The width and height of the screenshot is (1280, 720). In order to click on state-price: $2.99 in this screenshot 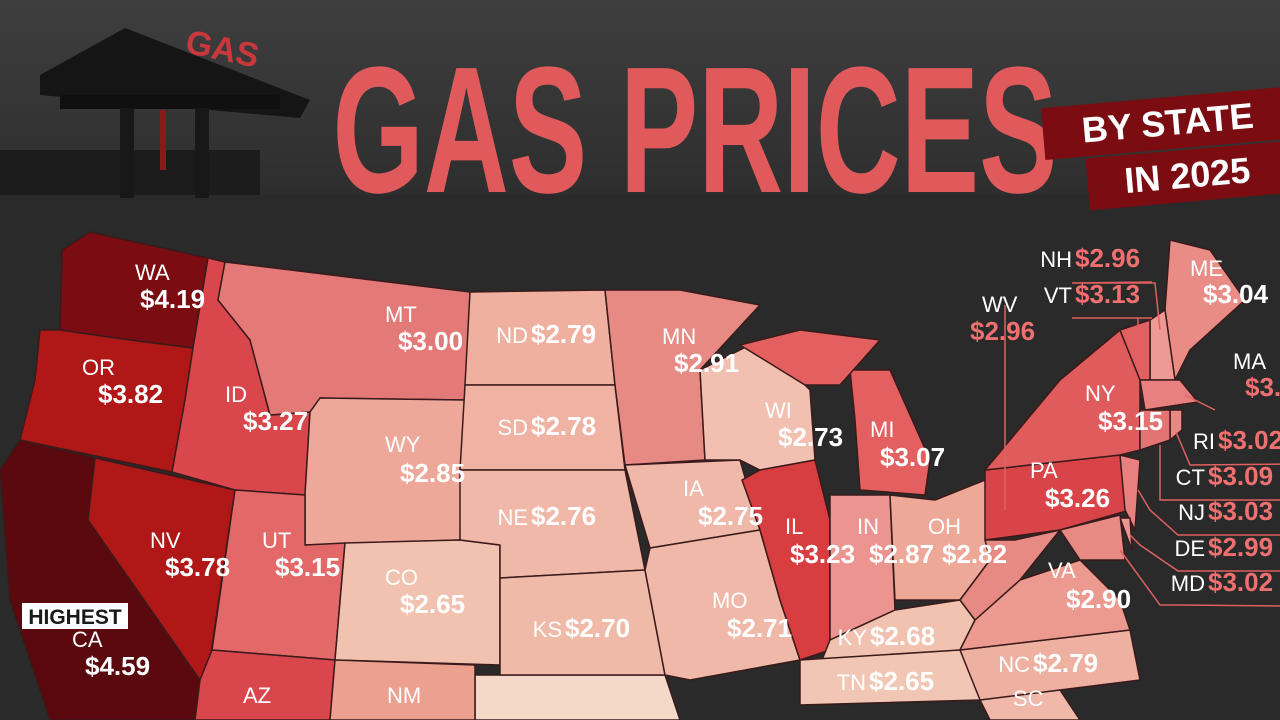, I will do `click(1240, 547)`.